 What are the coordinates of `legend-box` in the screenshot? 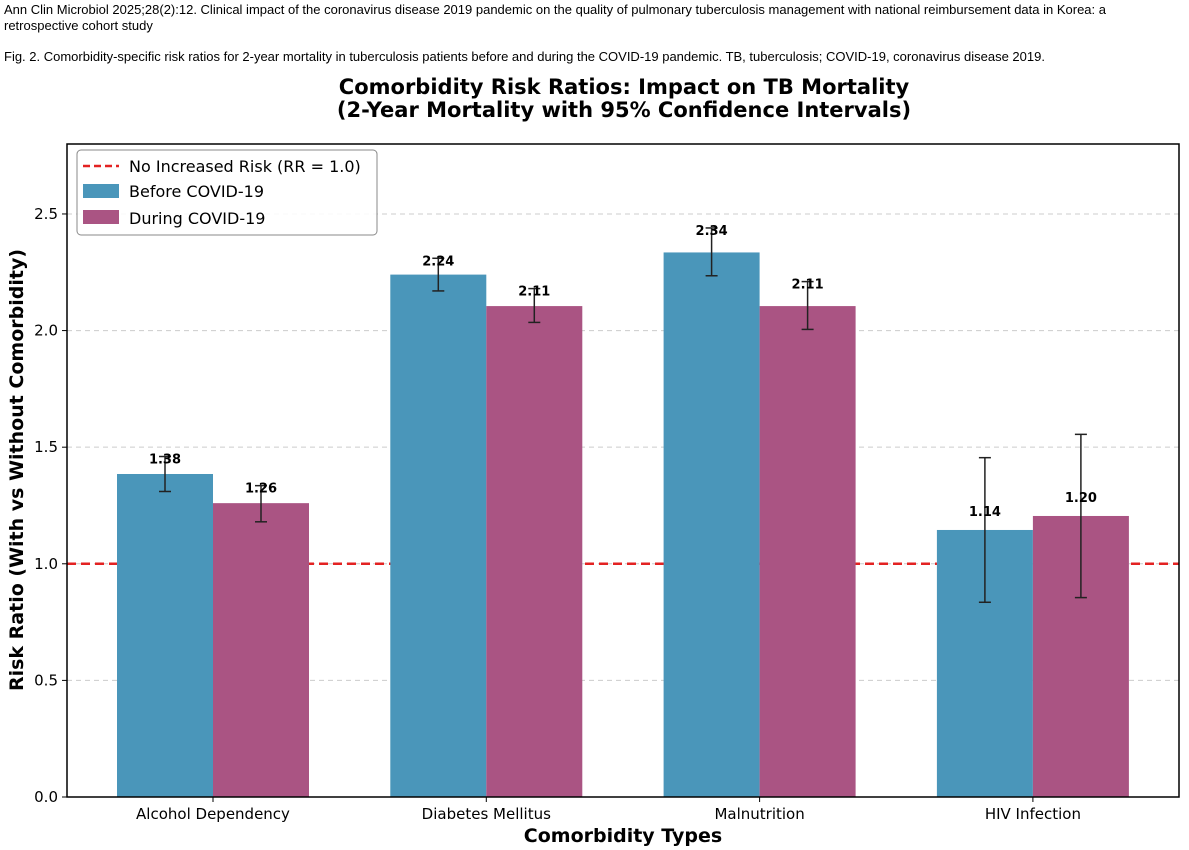 It's located at (227, 192).